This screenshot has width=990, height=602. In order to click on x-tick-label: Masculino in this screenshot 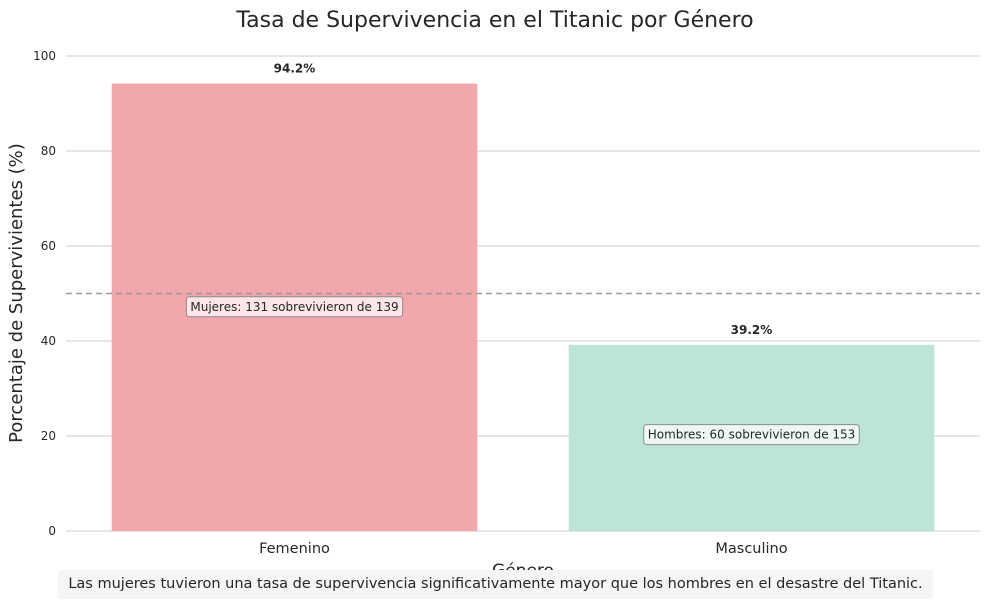, I will do `click(751, 549)`.